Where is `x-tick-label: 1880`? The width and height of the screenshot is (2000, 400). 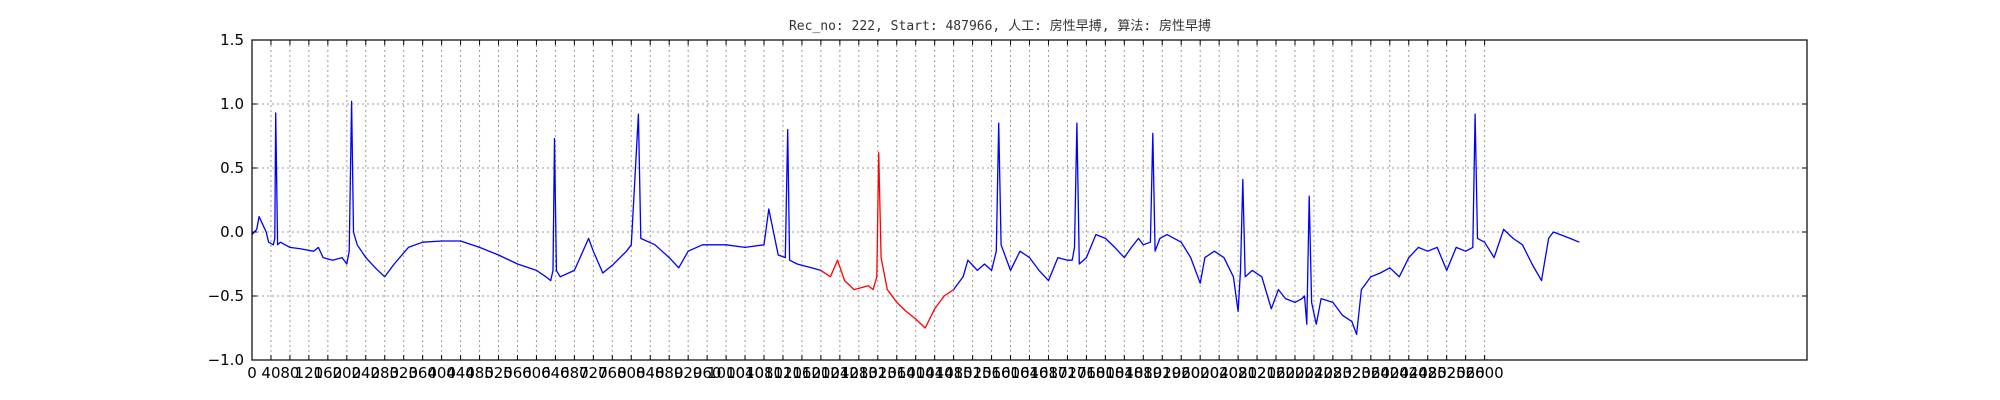 x-tick-label: 1880 is located at coordinates (1143, 373).